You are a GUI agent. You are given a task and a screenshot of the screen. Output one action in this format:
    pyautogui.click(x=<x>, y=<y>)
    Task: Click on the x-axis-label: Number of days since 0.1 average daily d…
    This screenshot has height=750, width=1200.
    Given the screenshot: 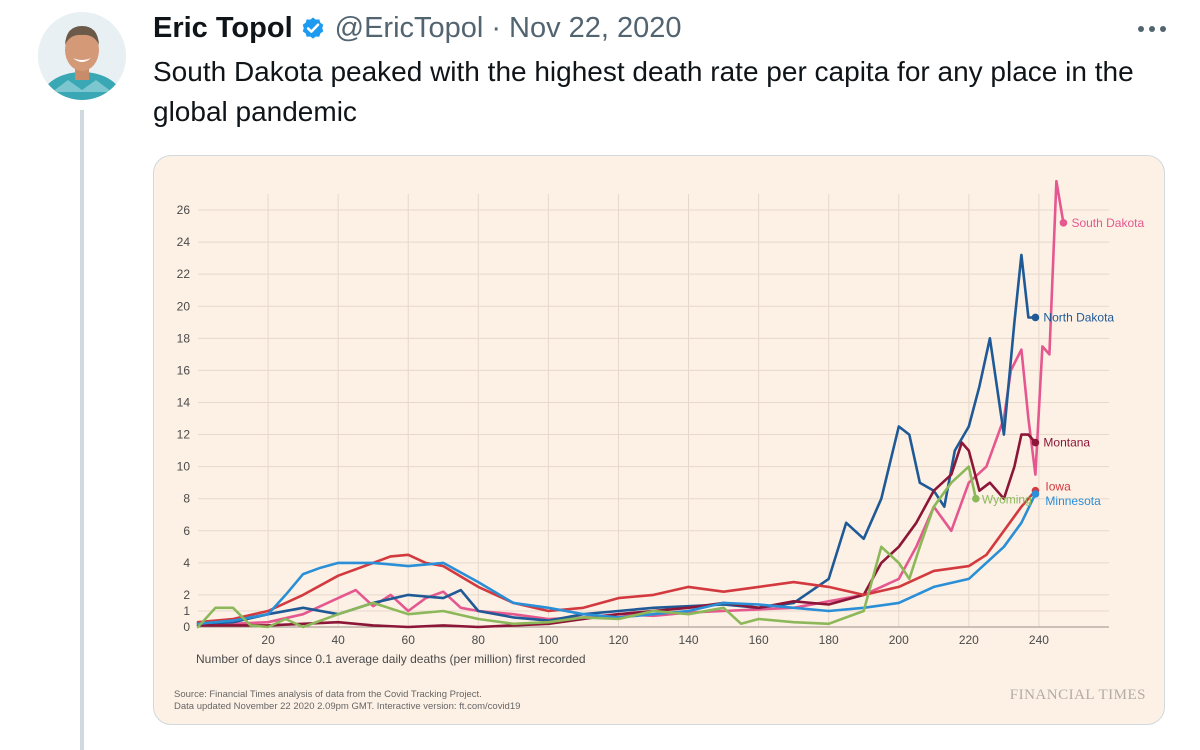 What is the action you would take?
    pyautogui.click(x=391, y=659)
    